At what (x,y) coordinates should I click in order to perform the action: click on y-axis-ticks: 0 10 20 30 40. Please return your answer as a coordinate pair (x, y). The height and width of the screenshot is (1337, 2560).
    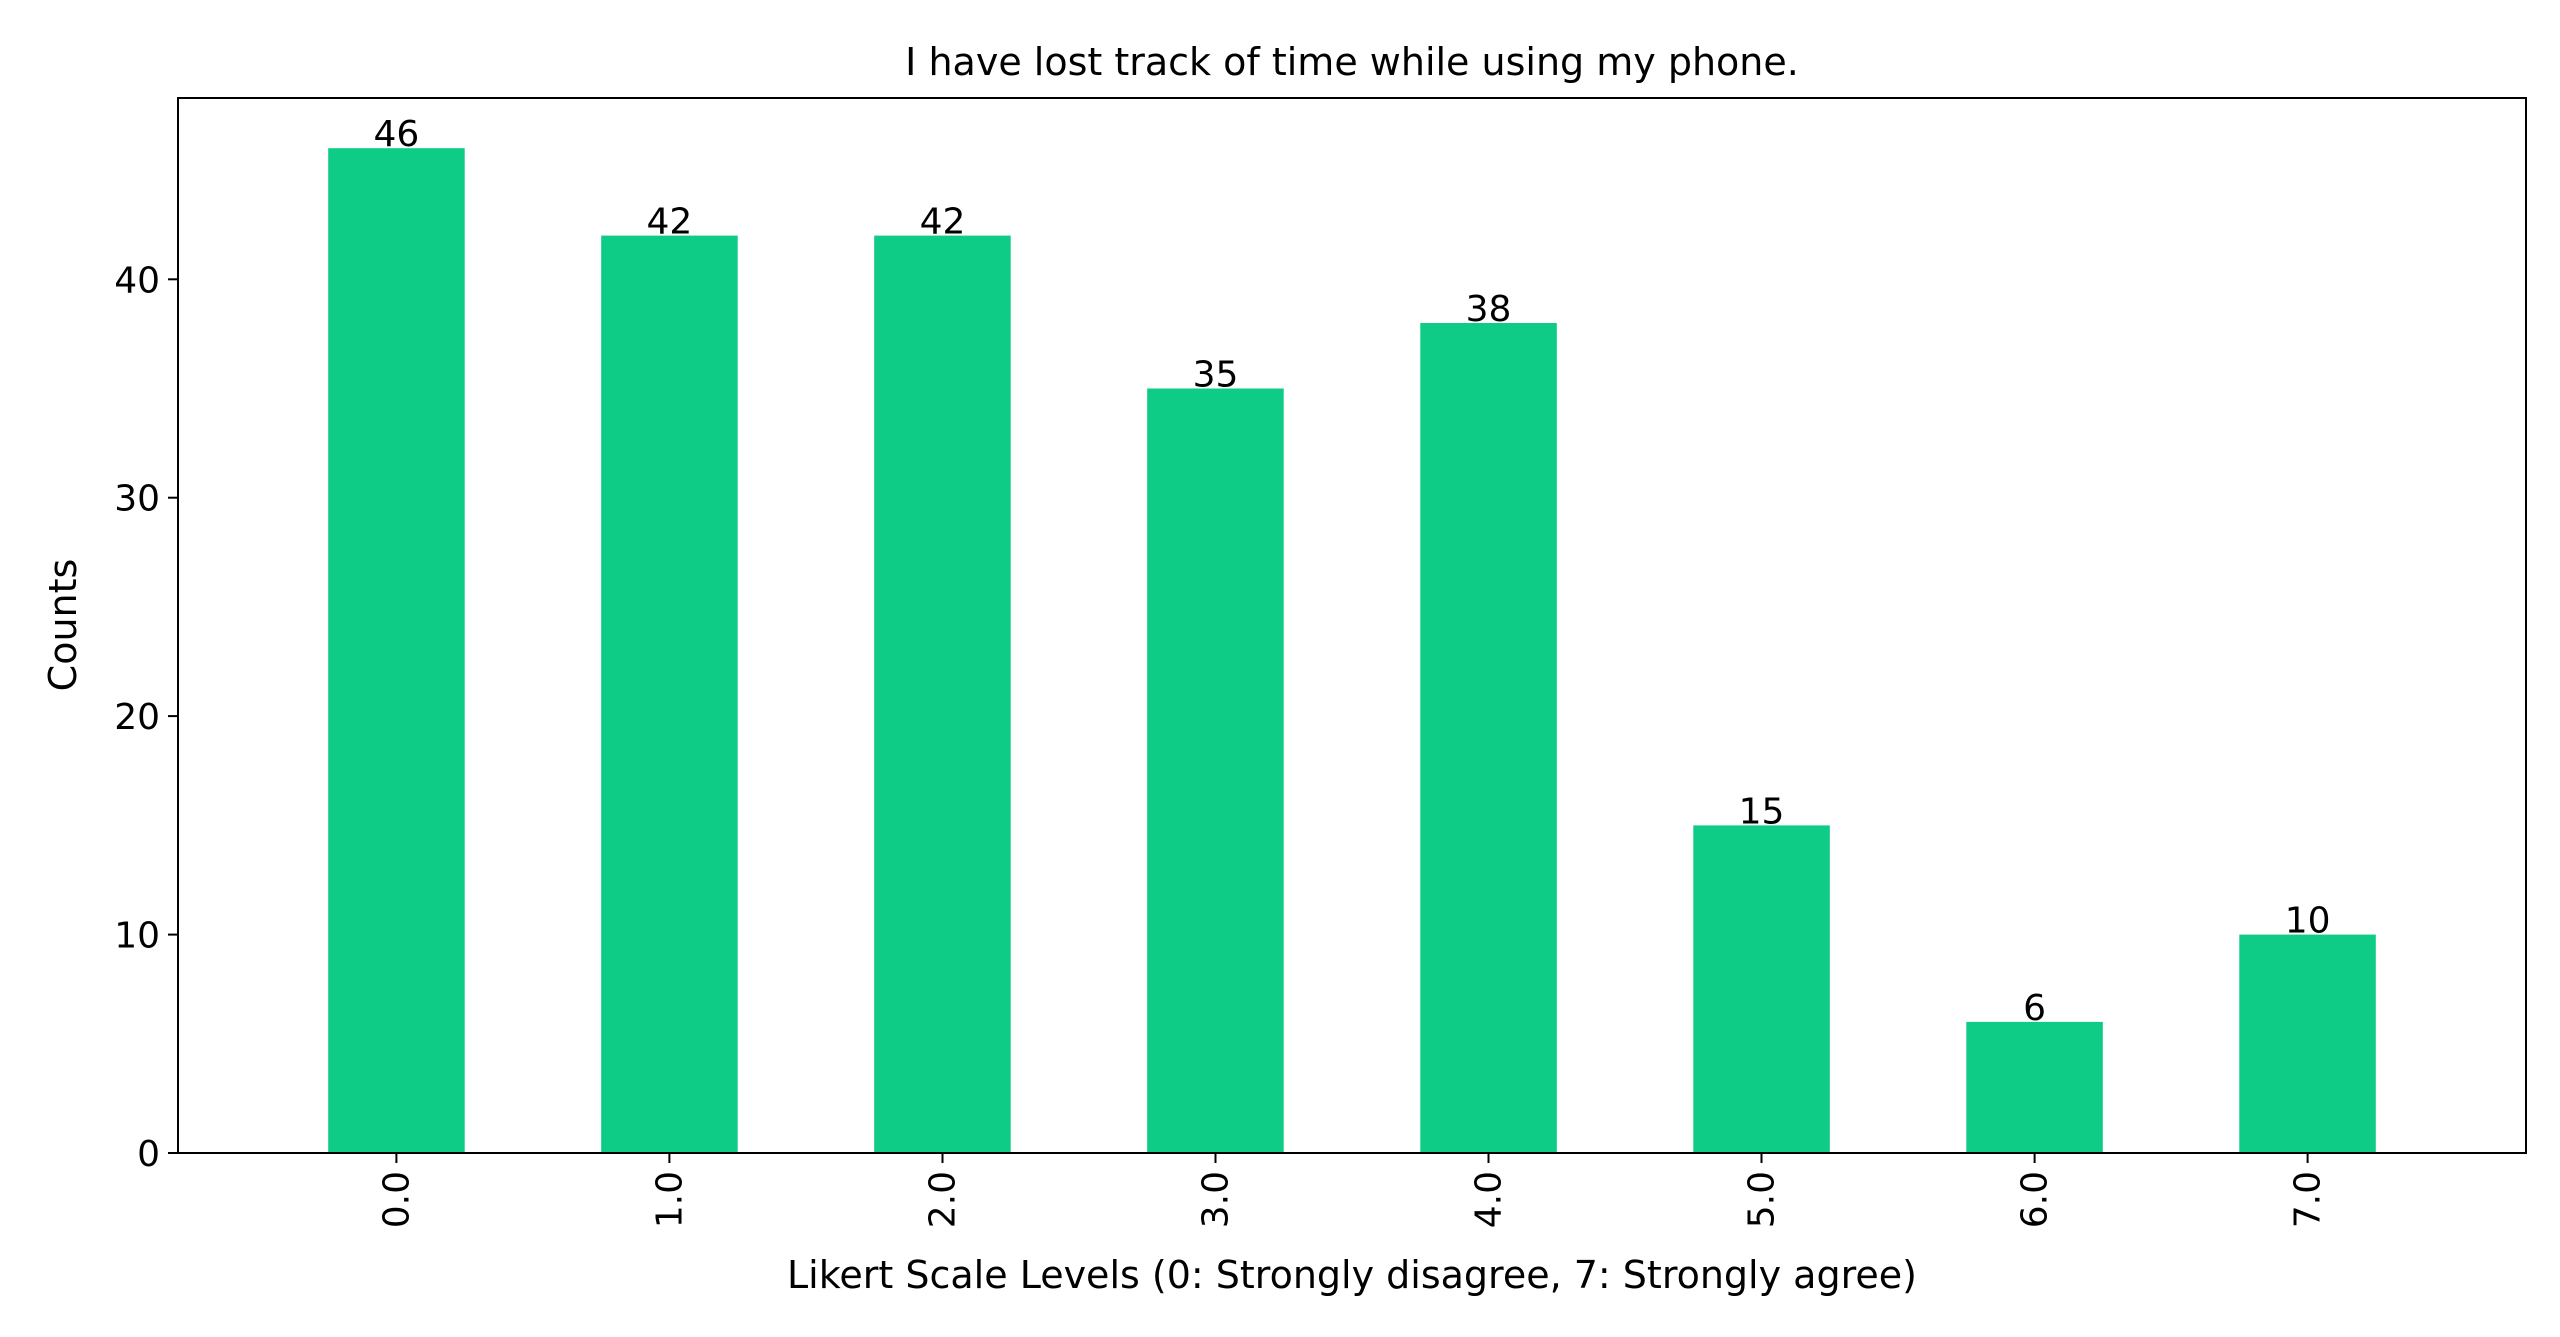
    Looking at the image, I should click on (146, 717).